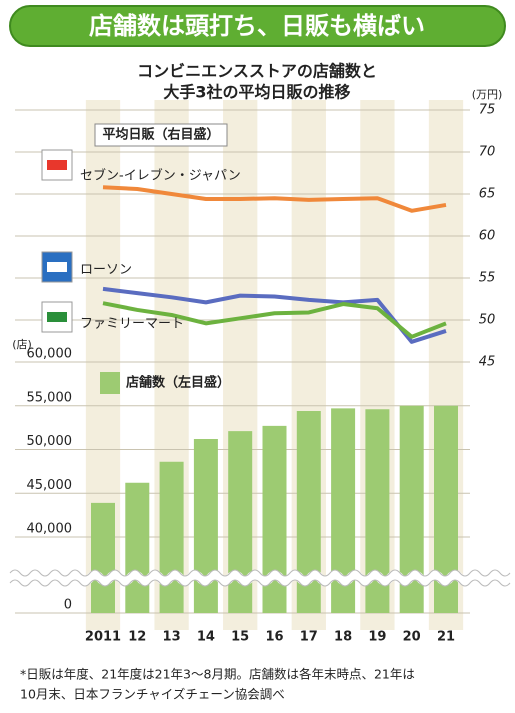 Image resolution: width=515 pixels, height=713 pixels. Describe the element at coordinates (172, 637) in the screenshot. I see `x-tick-label: 13` at that location.